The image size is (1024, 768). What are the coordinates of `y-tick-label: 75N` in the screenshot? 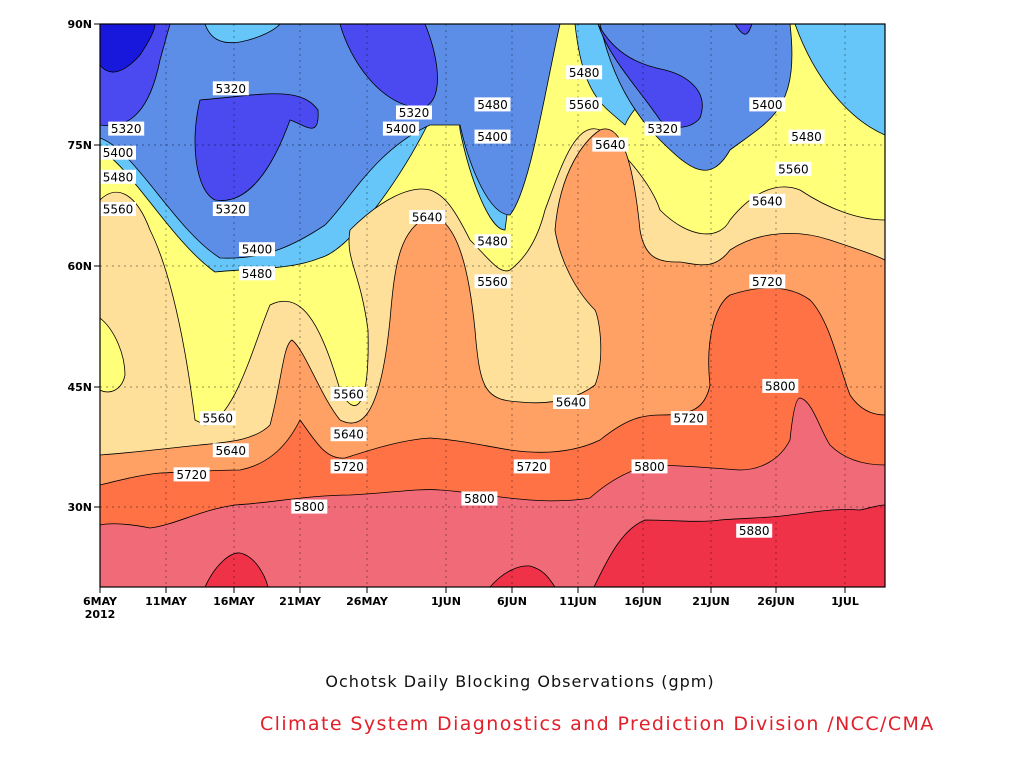 It's located at (79, 145).